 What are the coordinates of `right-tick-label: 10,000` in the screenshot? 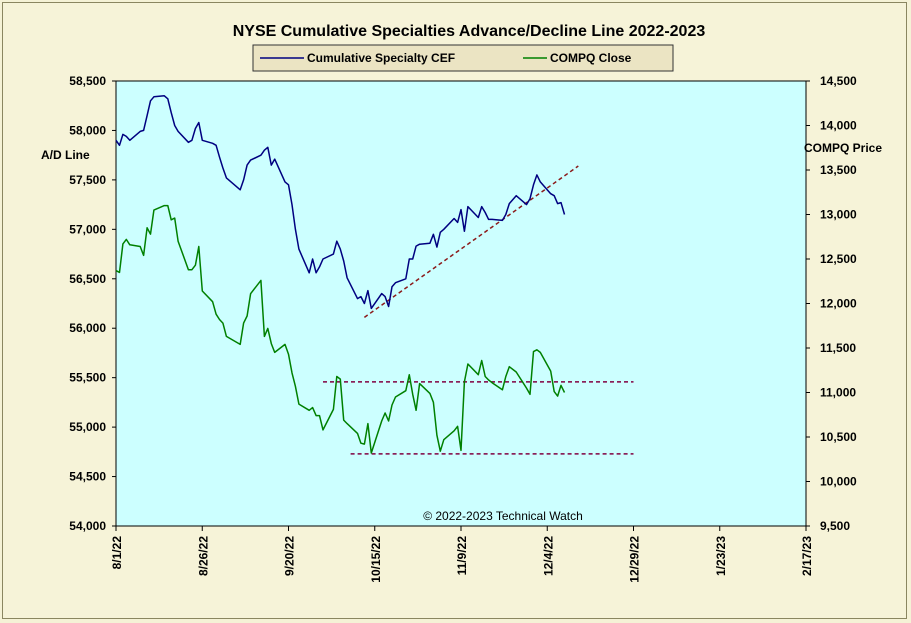 It's located at (838, 482).